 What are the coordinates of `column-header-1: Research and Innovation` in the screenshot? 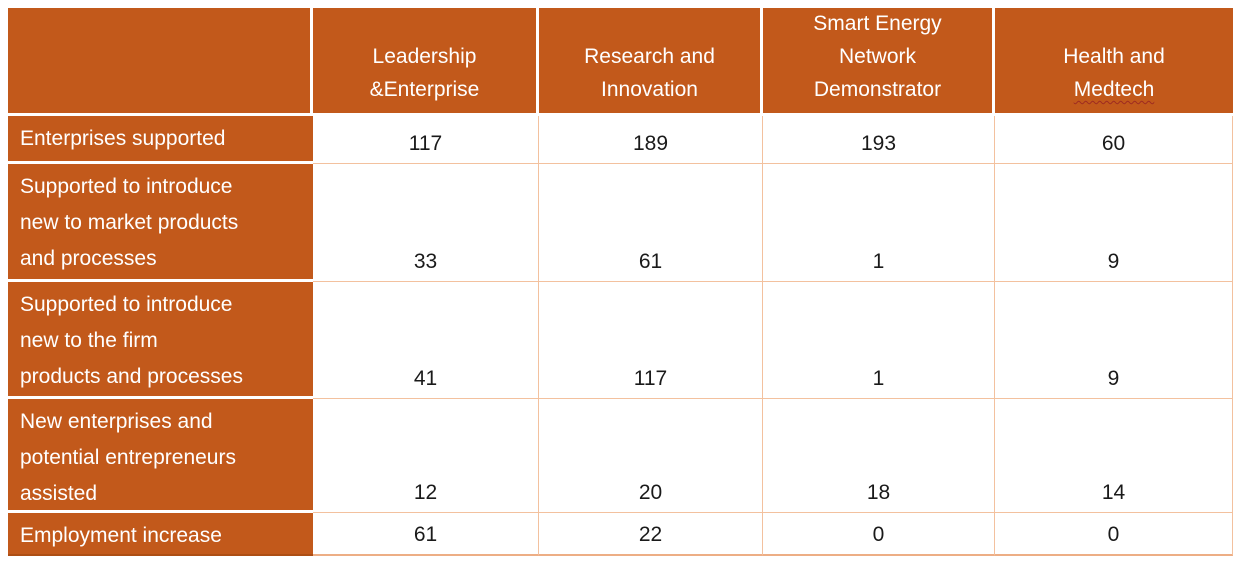 It's located at (651, 62).